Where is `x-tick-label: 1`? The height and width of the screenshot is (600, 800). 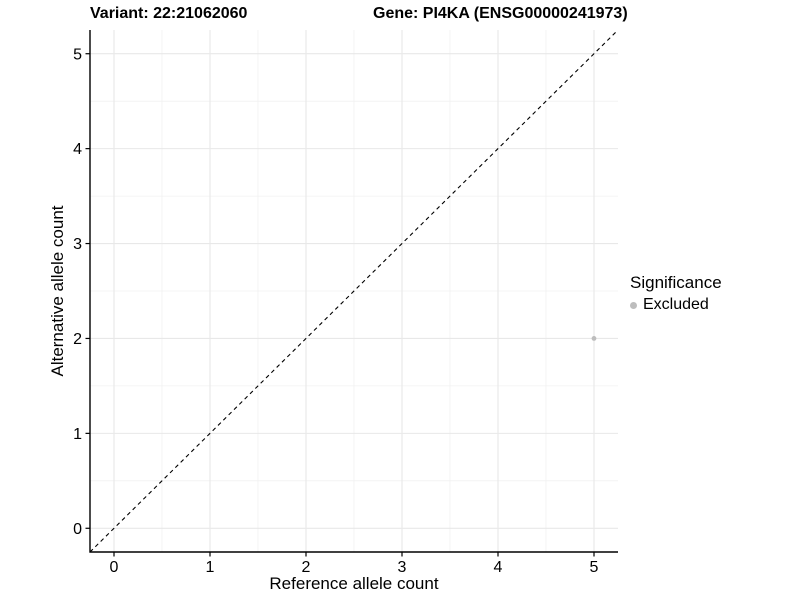
x-tick-label: 1 is located at coordinates (210, 567).